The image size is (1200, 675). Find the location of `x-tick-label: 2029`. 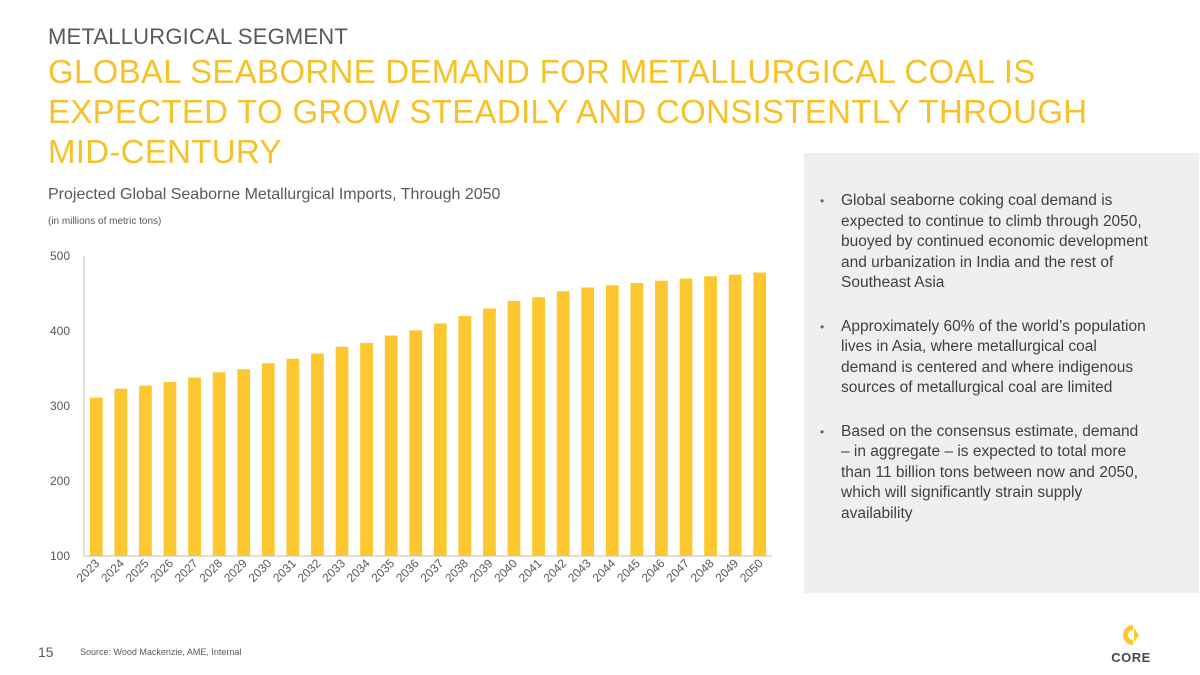

x-tick-label: 2029 is located at coordinates (235, 570).